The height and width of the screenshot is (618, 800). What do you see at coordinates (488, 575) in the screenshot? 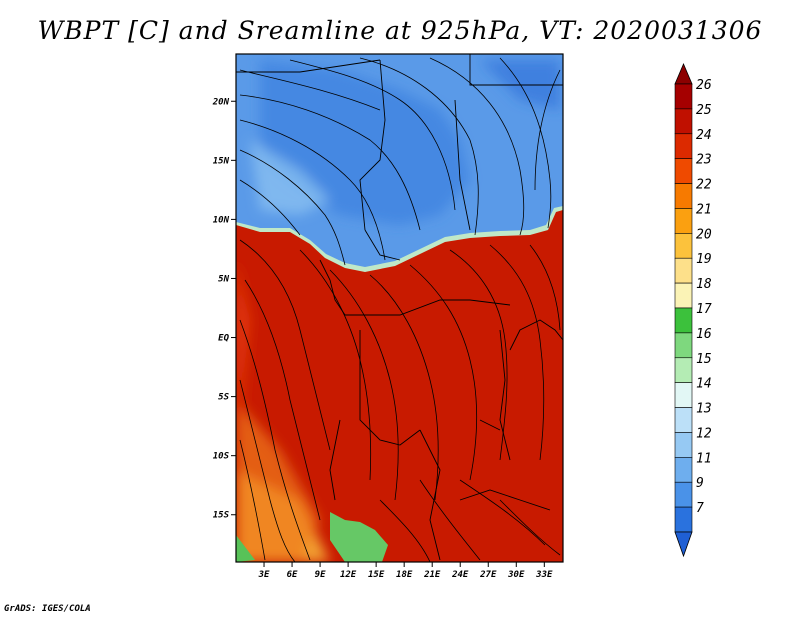
I see `lon-tick-label: 27E` at bounding box center [488, 575].